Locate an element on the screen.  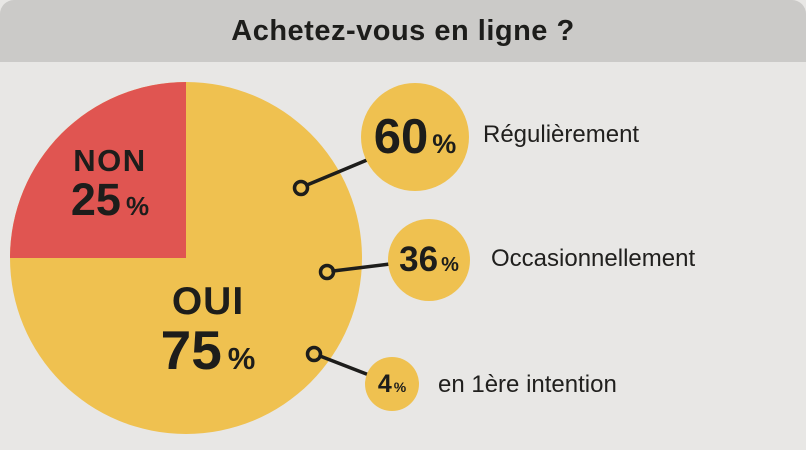
callout-percent-sign-3: % is located at coordinates (400, 387).